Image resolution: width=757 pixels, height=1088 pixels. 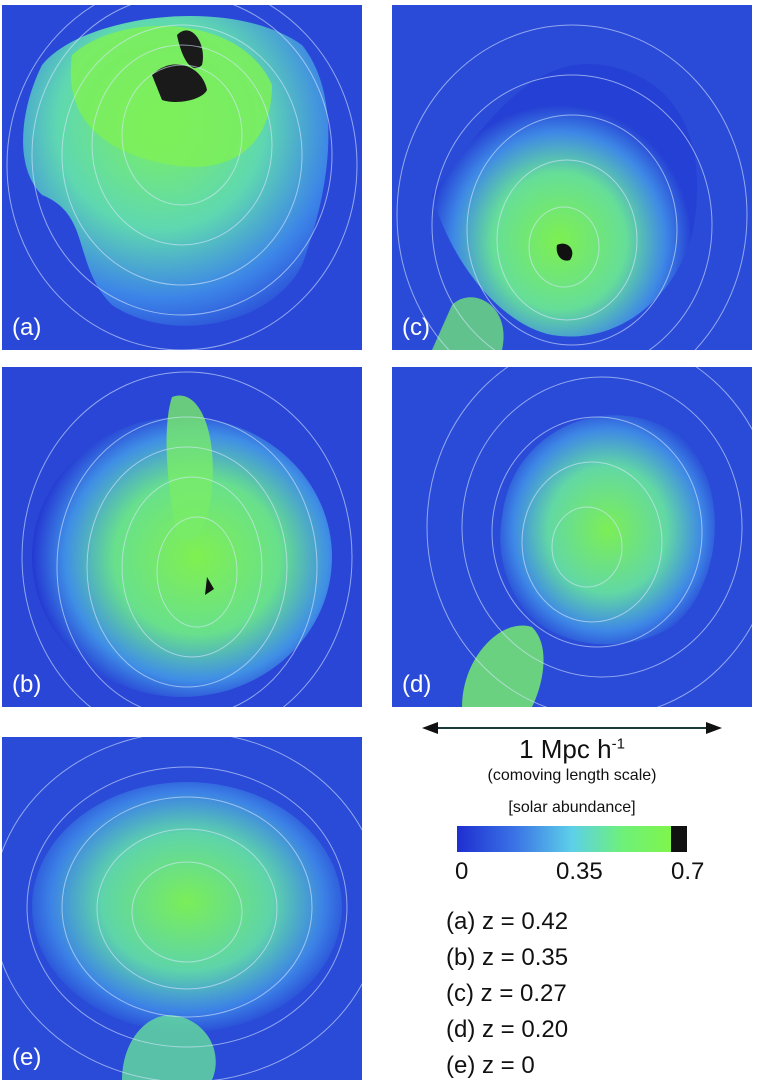 What do you see at coordinates (27, 684) in the screenshot?
I see `panel-b-label: (b)` at bounding box center [27, 684].